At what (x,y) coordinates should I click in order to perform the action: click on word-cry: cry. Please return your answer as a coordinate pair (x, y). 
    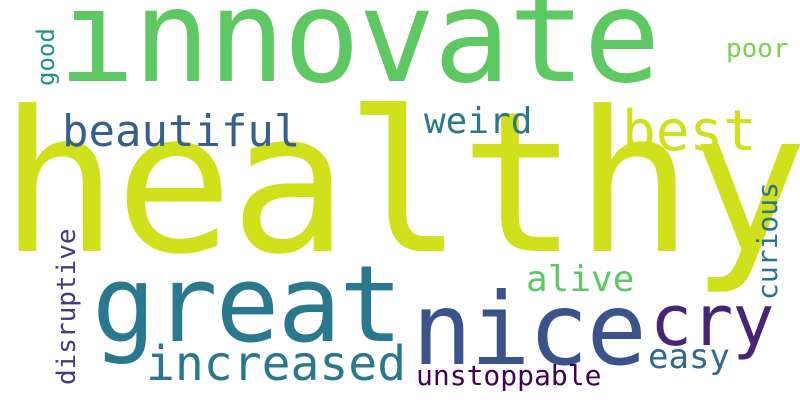
    Looking at the image, I should click on (712, 321).